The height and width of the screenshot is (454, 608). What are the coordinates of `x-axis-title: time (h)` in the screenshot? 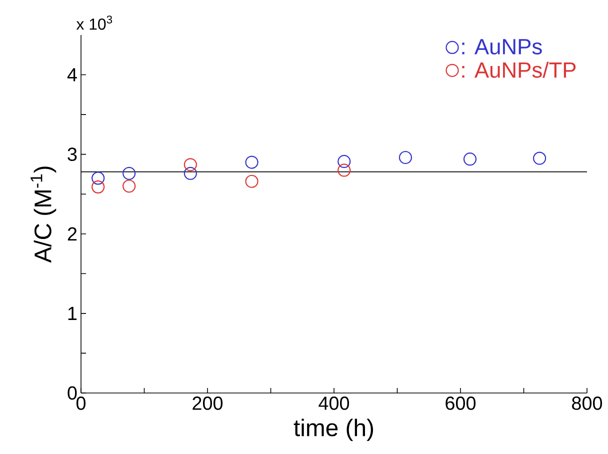 It's located at (334, 430).